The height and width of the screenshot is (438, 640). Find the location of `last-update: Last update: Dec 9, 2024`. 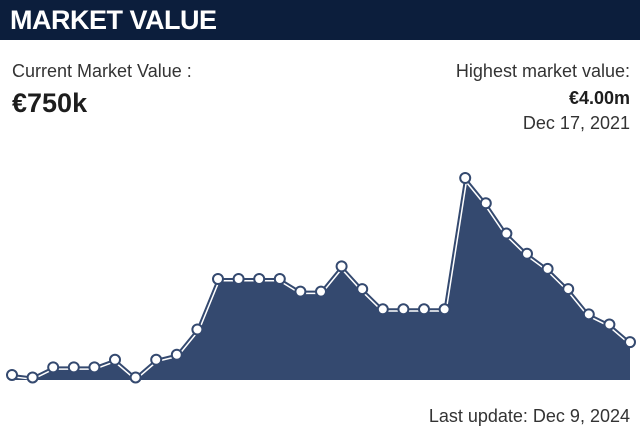

last-update: Last update: Dec 9, 2024 is located at coordinates (529, 416).